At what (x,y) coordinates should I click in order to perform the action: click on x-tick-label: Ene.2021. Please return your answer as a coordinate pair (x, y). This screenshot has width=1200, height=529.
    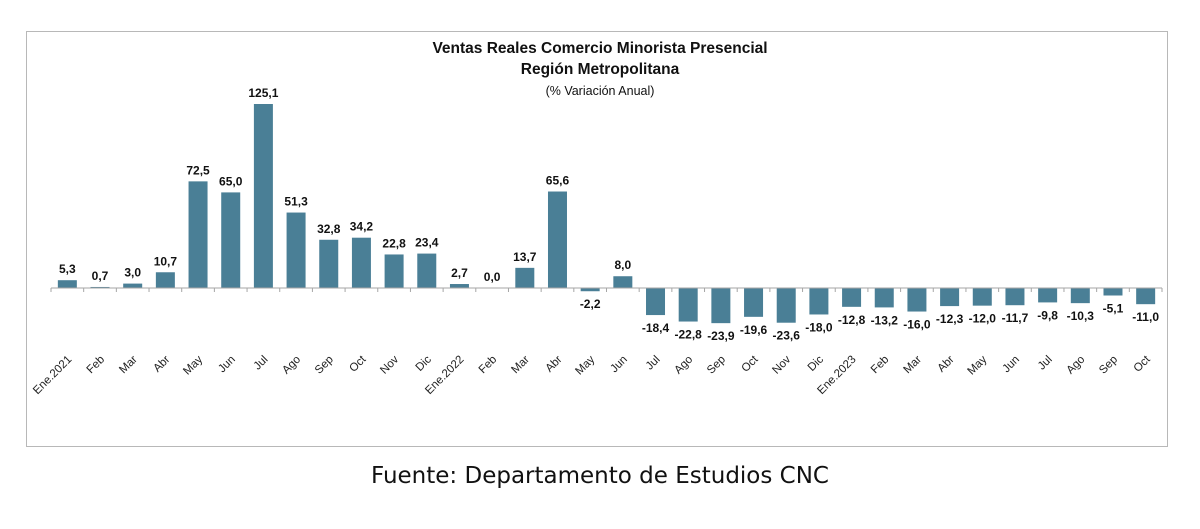
    Looking at the image, I should click on (52, 375).